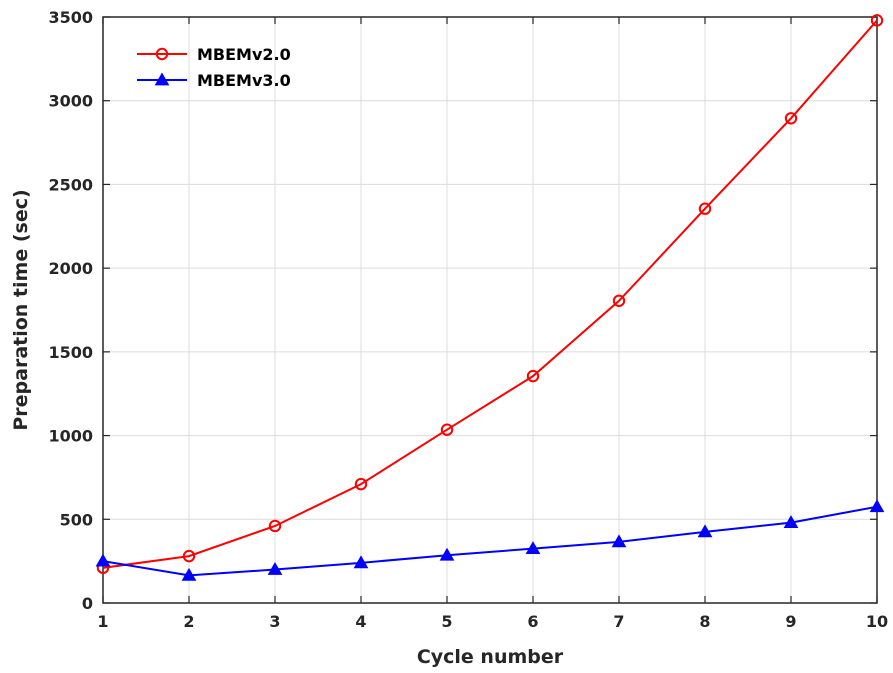 The image size is (893, 673). I want to click on x-tick-label: 5, so click(446, 621).